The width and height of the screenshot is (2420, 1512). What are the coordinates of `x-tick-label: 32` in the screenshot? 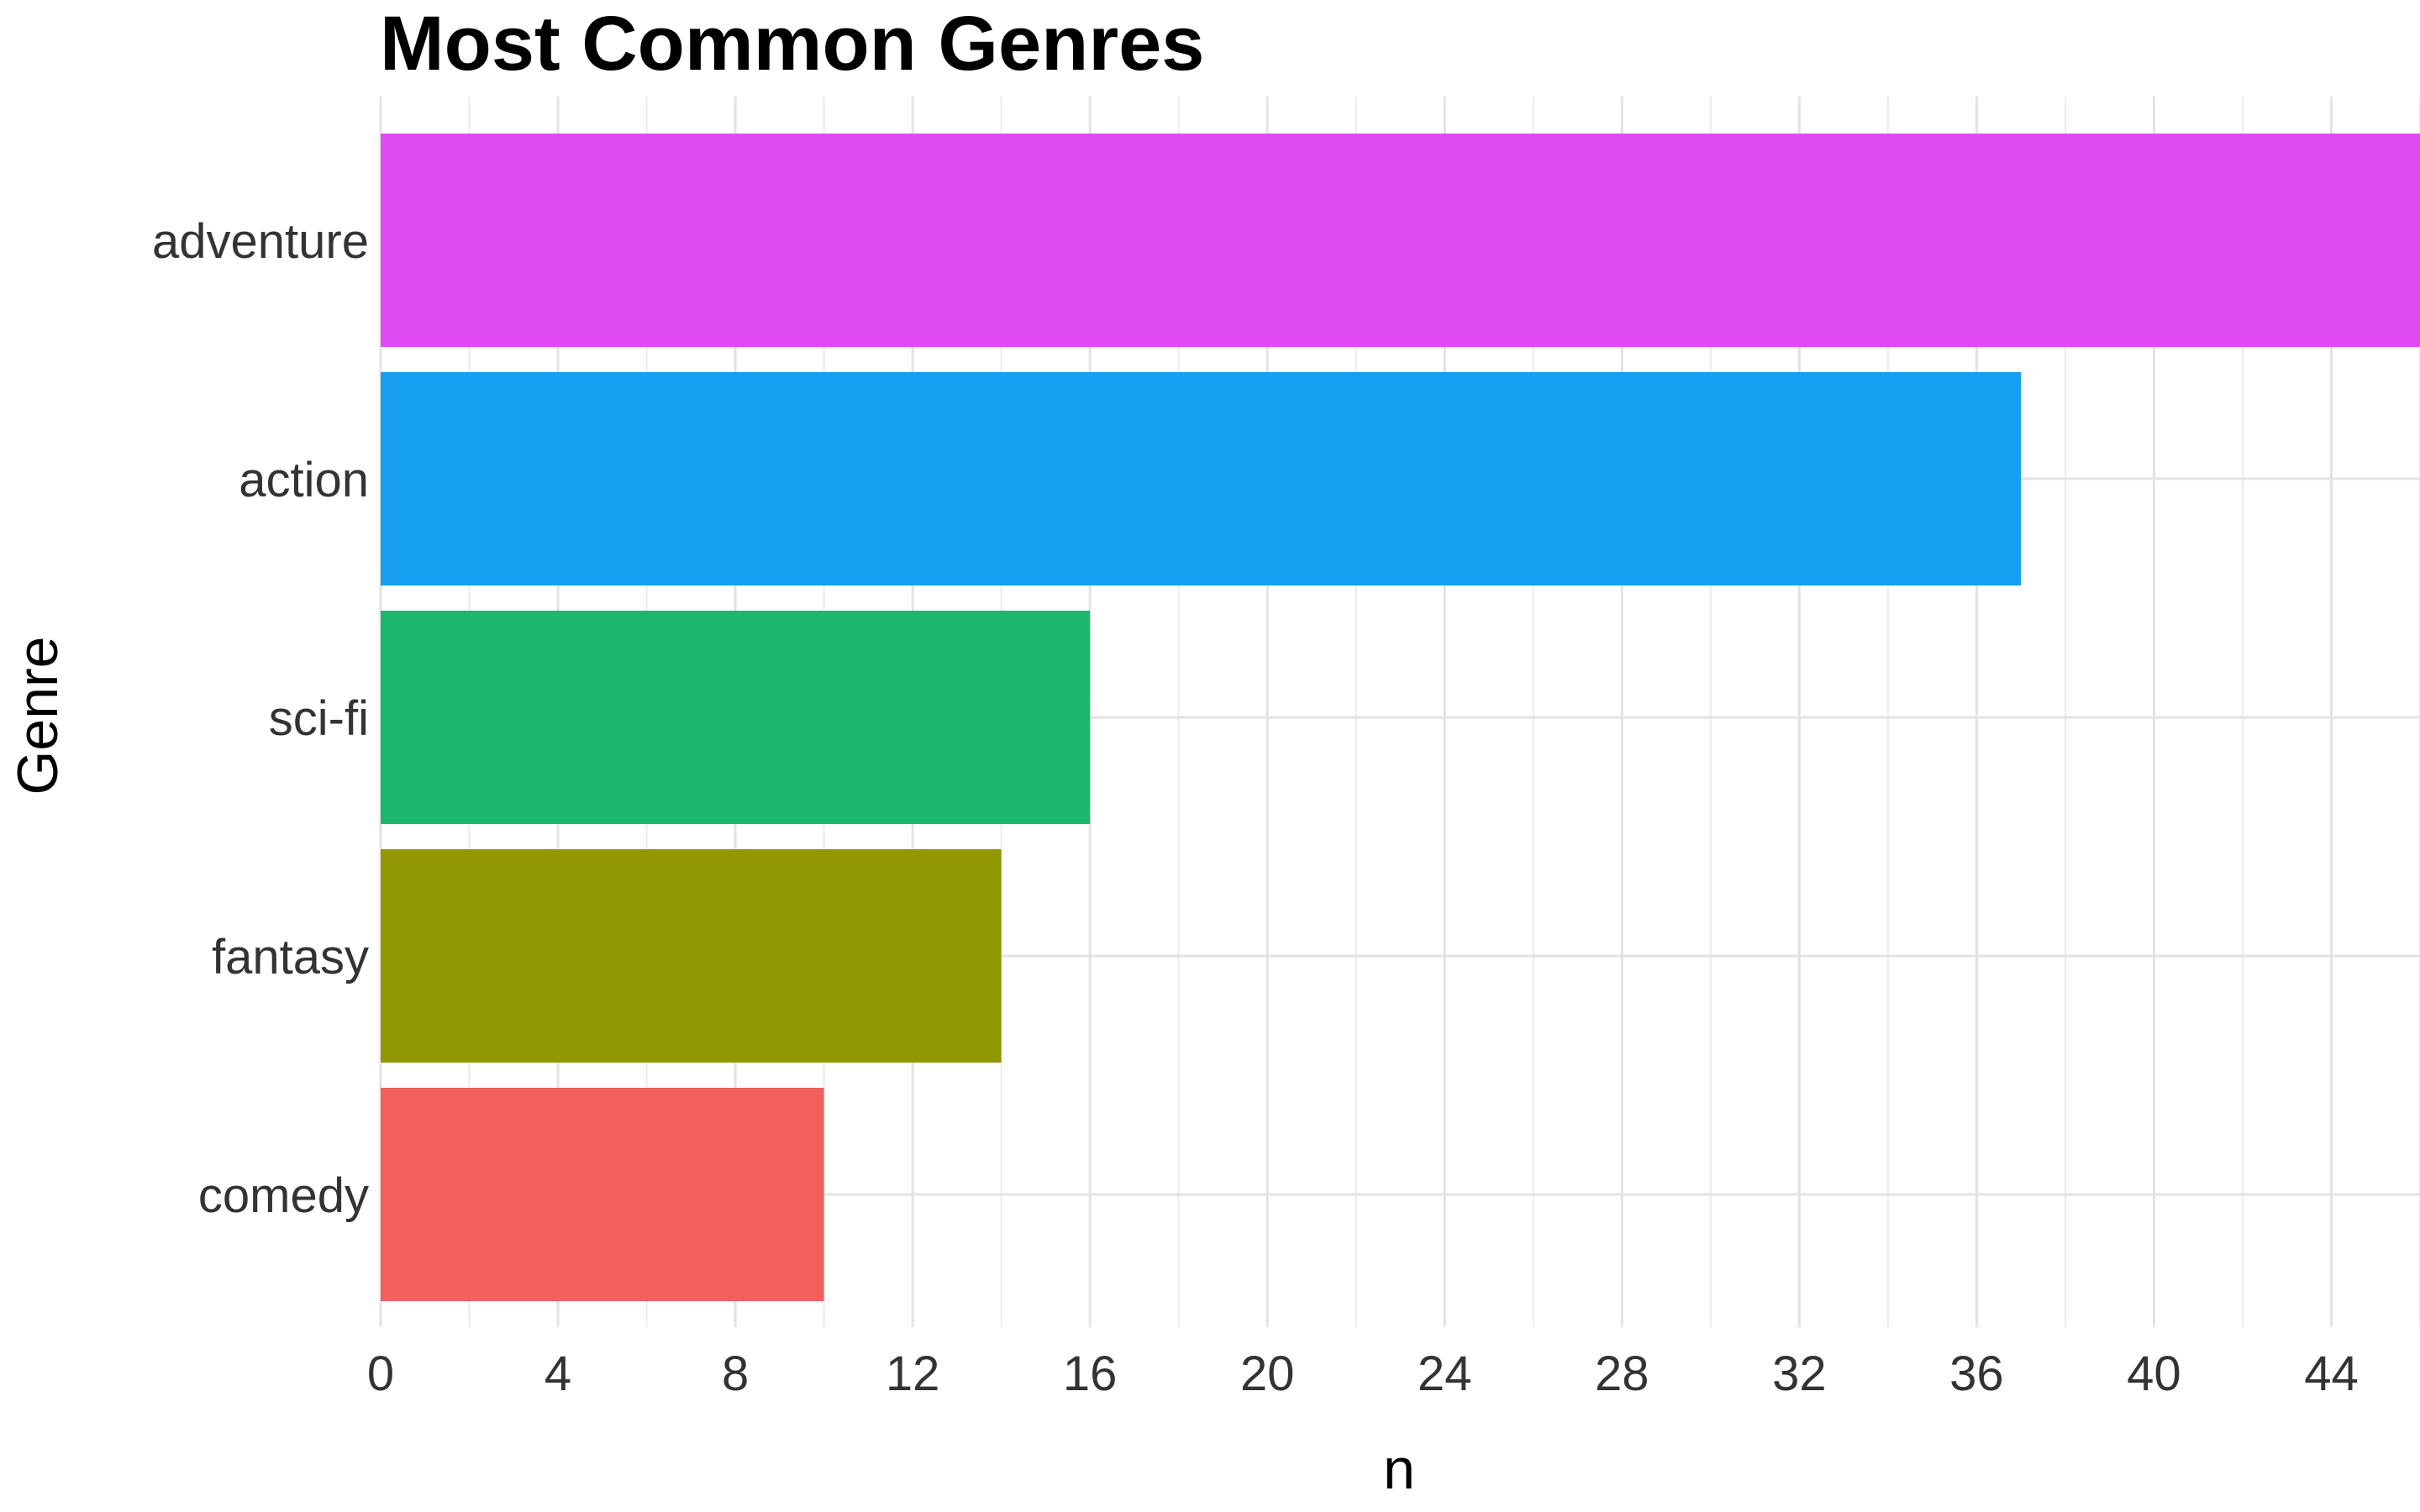 It's located at (1800, 1374).